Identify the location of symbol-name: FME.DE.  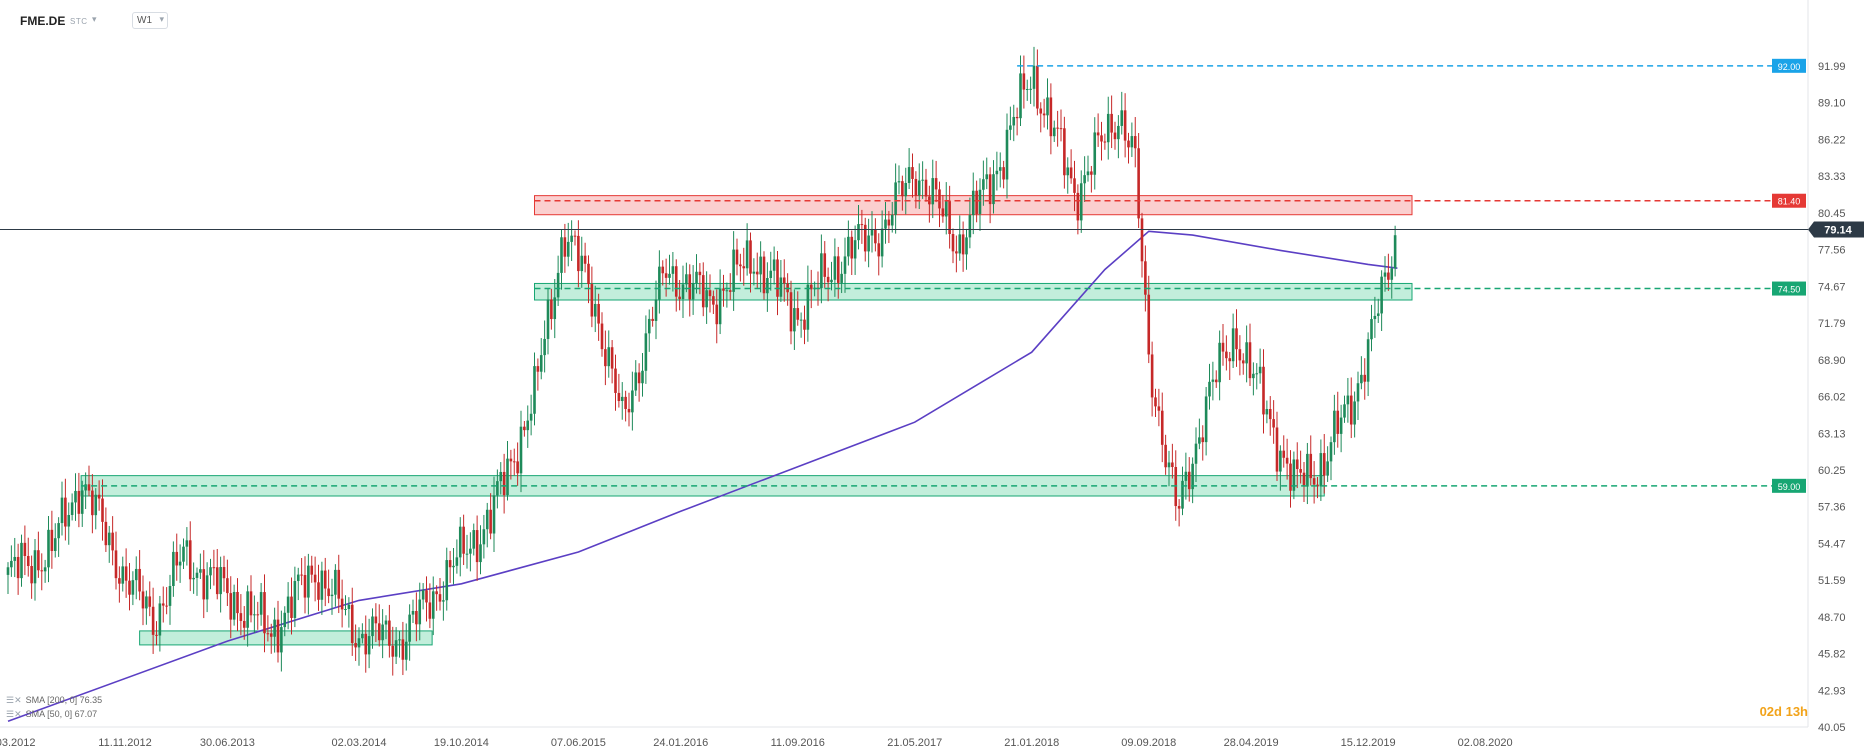
(43, 21).